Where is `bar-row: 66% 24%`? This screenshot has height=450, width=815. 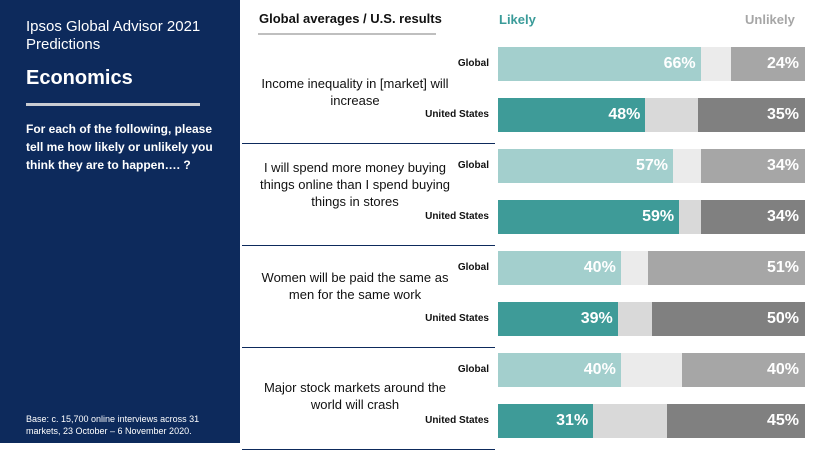 bar-row: 66% 24% is located at coordinates (651, 64).